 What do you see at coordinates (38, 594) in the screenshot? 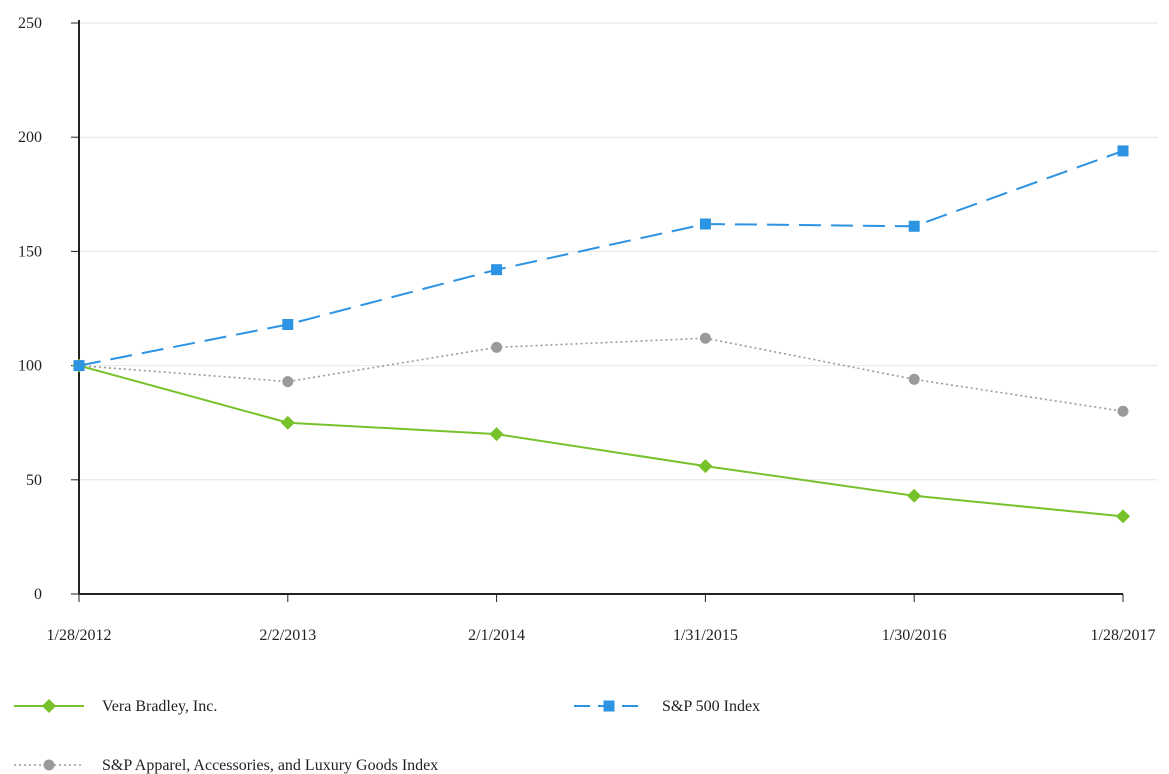
I see `y-tick-label: 0` at bounding box center [38, 594].